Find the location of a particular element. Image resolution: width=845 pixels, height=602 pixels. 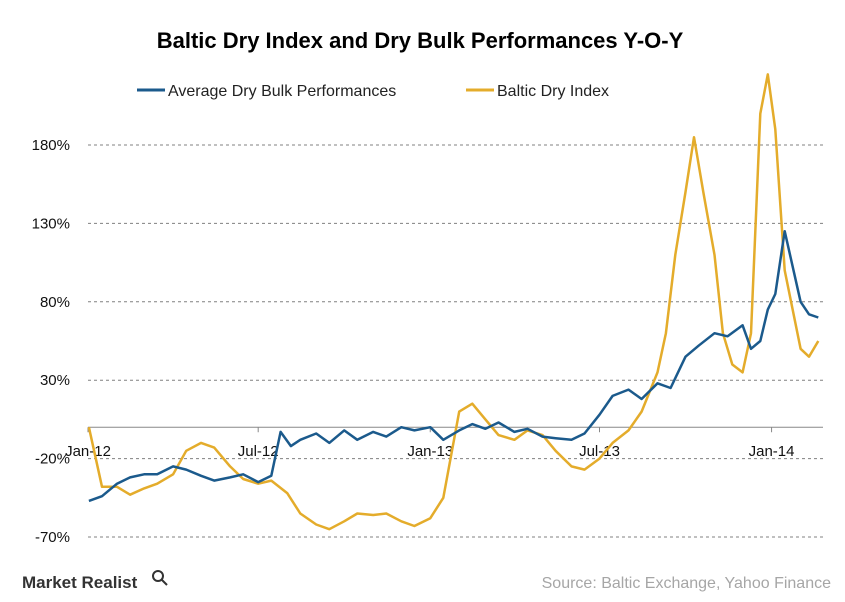

y-axis-ticks: 180% 130% 80% 30% -20% -70% is located at coordinates (51, 341).